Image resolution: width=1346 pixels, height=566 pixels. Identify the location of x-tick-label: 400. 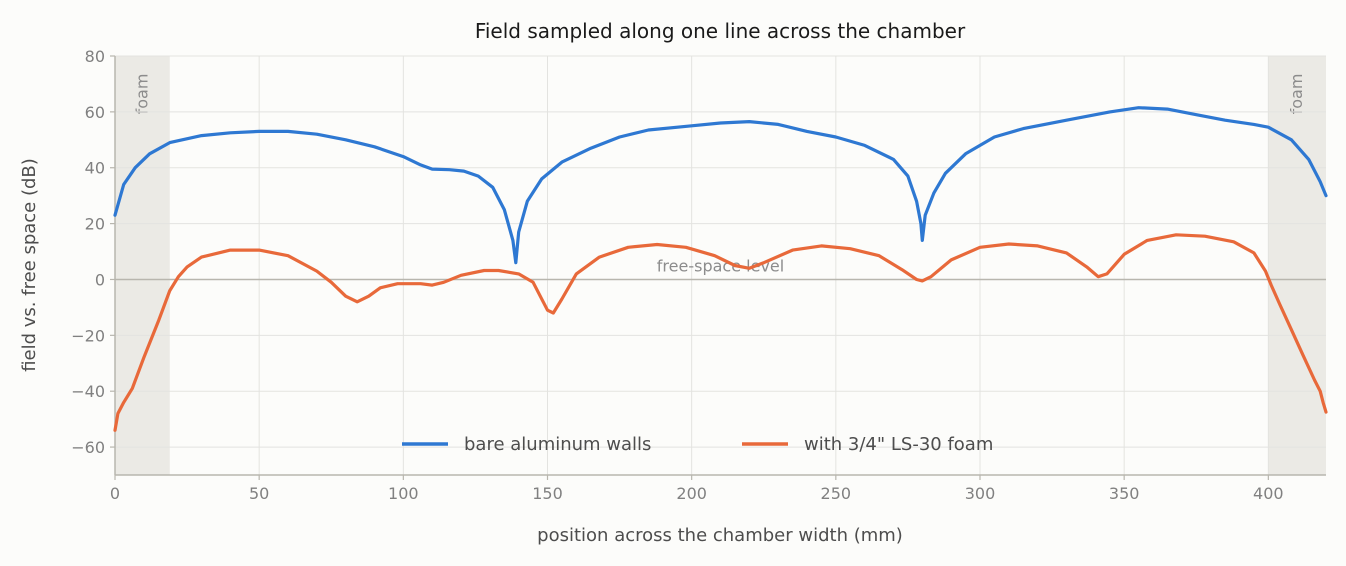
(1268, 493).